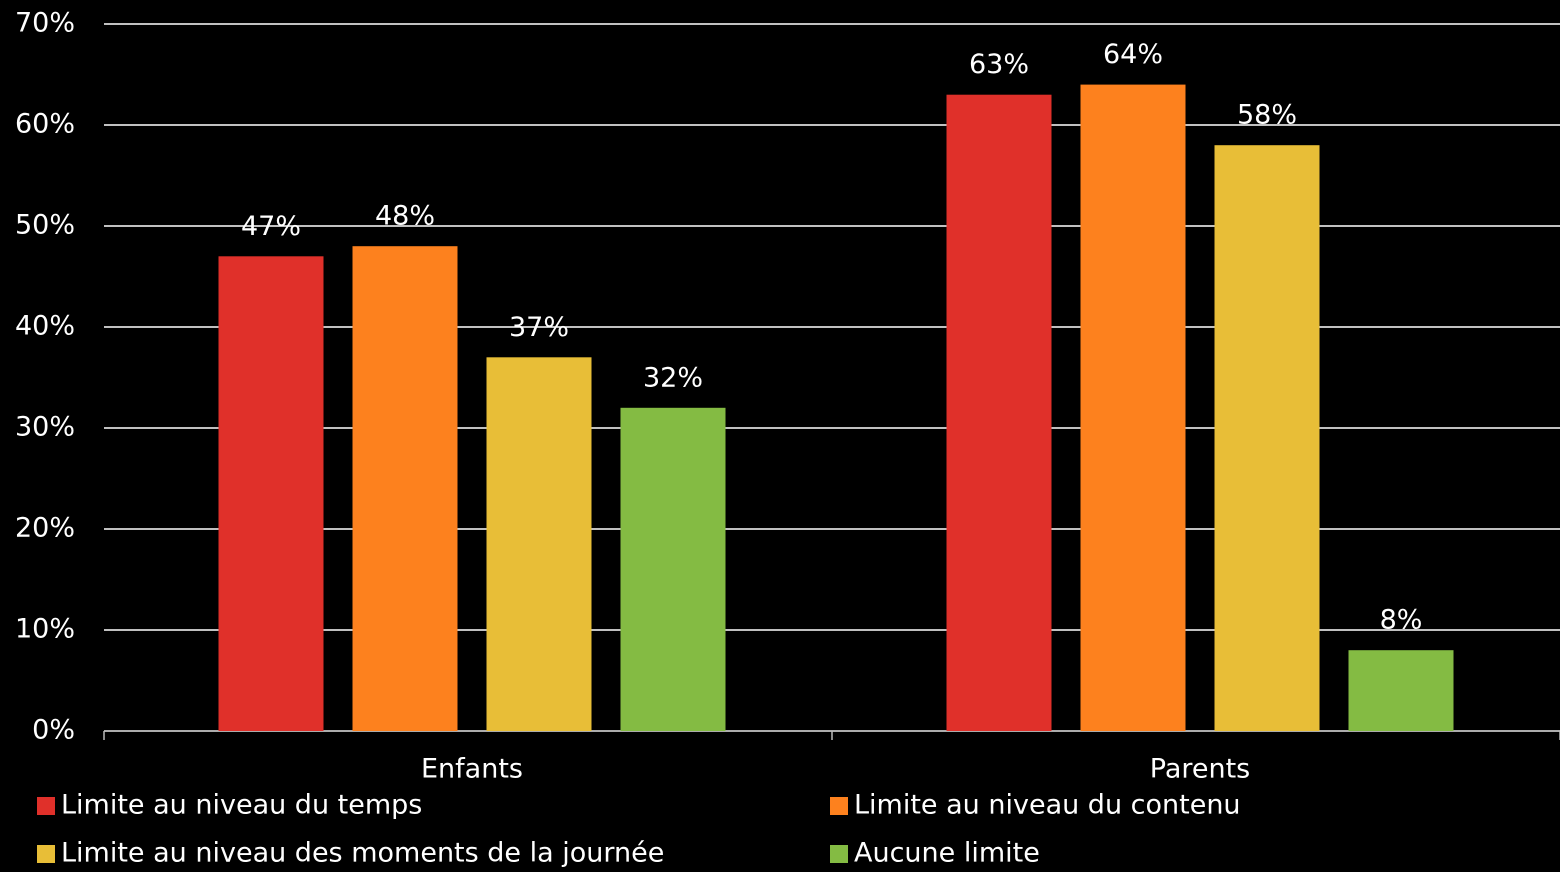 This screenshot has height=872, width=1560. What do you see at coordinates (45, 326) in the screenshot?
I see `y-tick-label: 40%` at bounding box center [45, 326].